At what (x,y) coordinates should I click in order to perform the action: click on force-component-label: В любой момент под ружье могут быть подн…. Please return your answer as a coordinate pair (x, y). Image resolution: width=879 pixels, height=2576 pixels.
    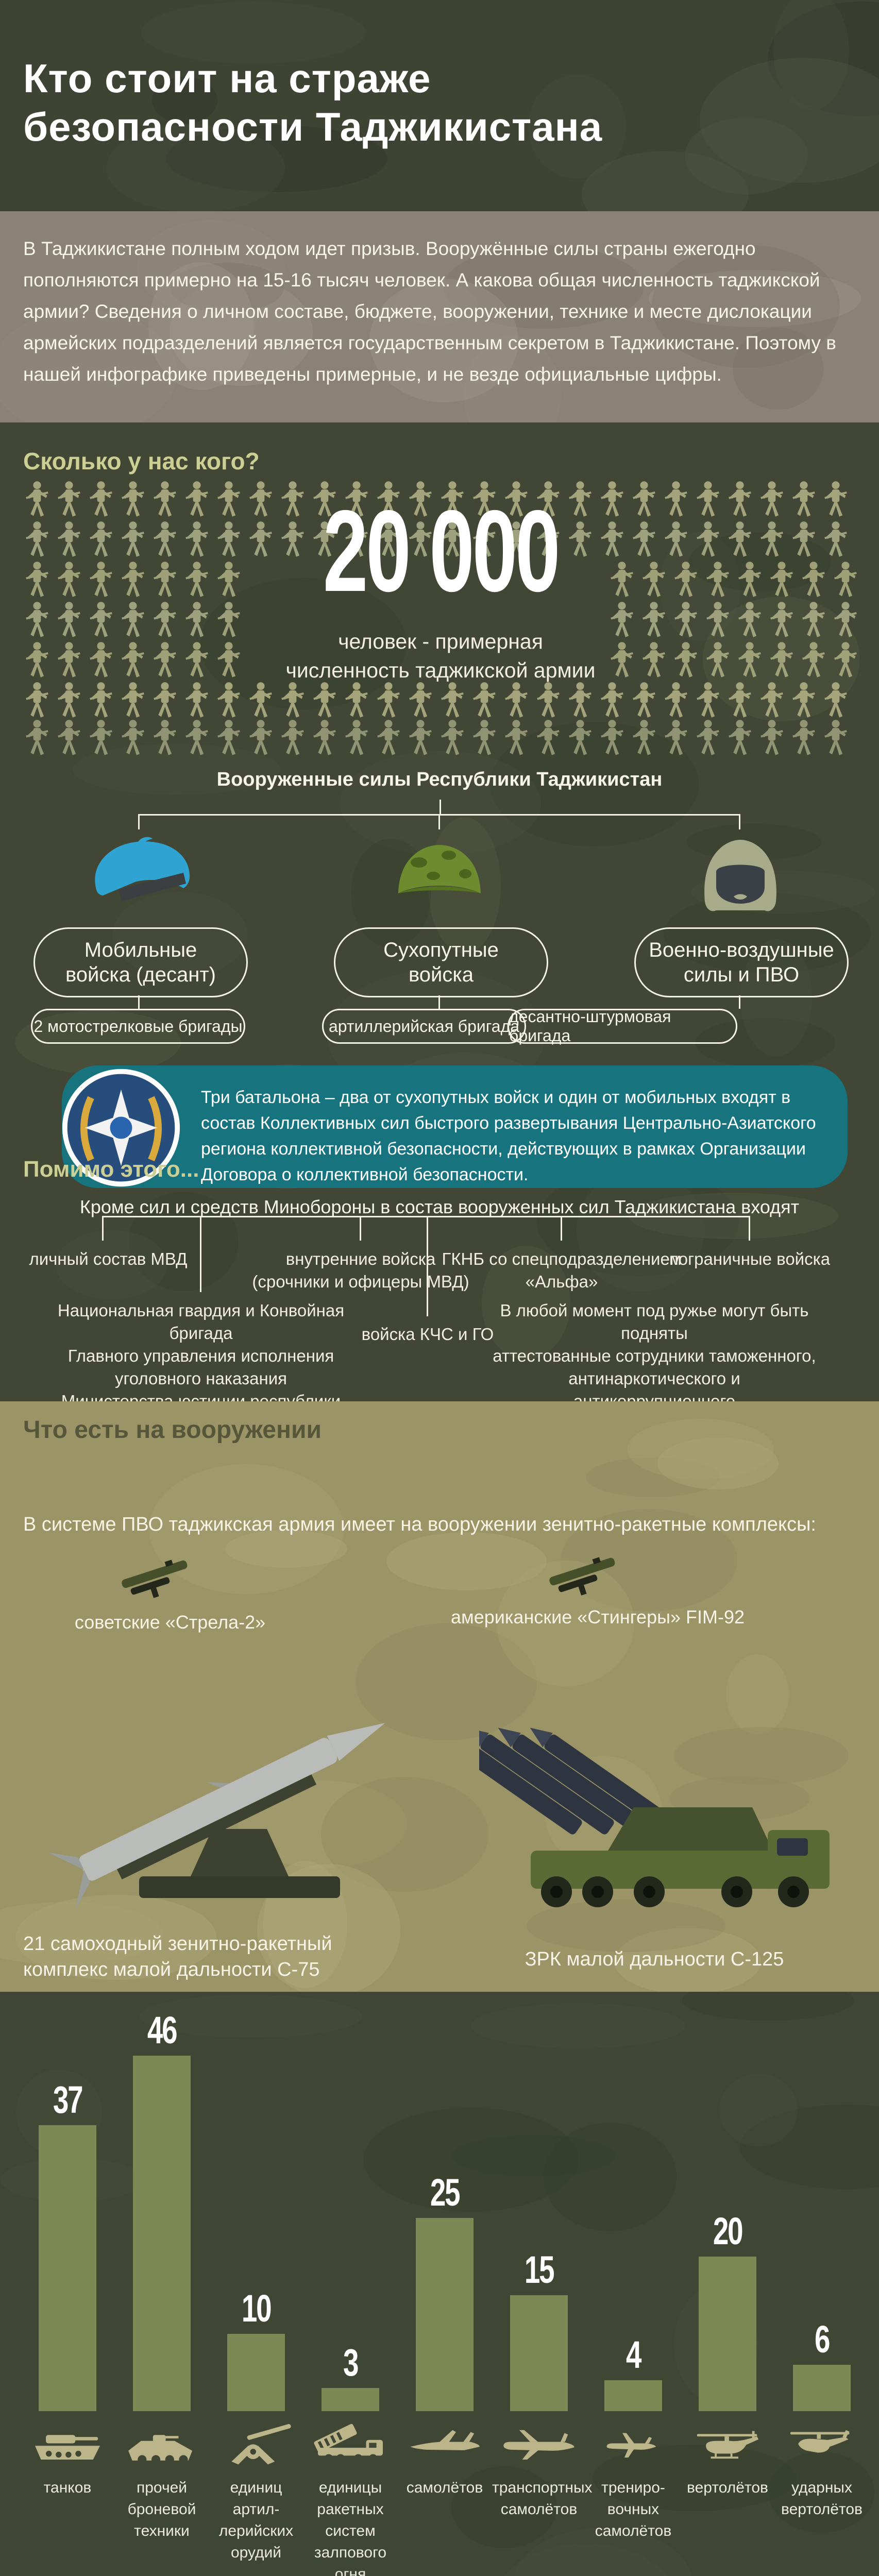
    Looking at the image, I should click on (654, 1351).